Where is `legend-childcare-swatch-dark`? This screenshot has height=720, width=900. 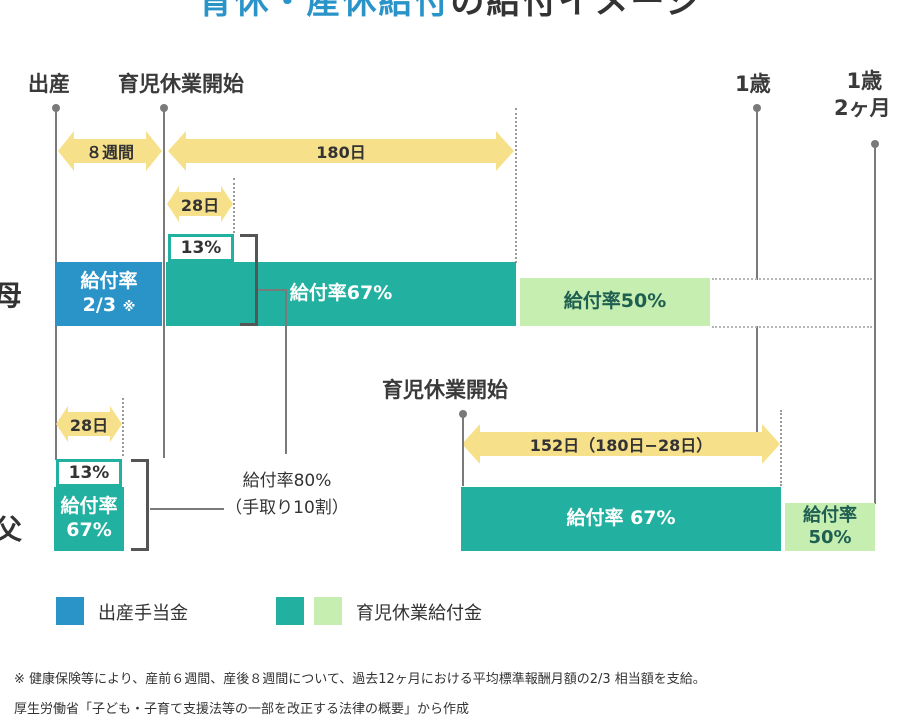
legend-childcare-swatch-dark is located at coordinates (290, 611).